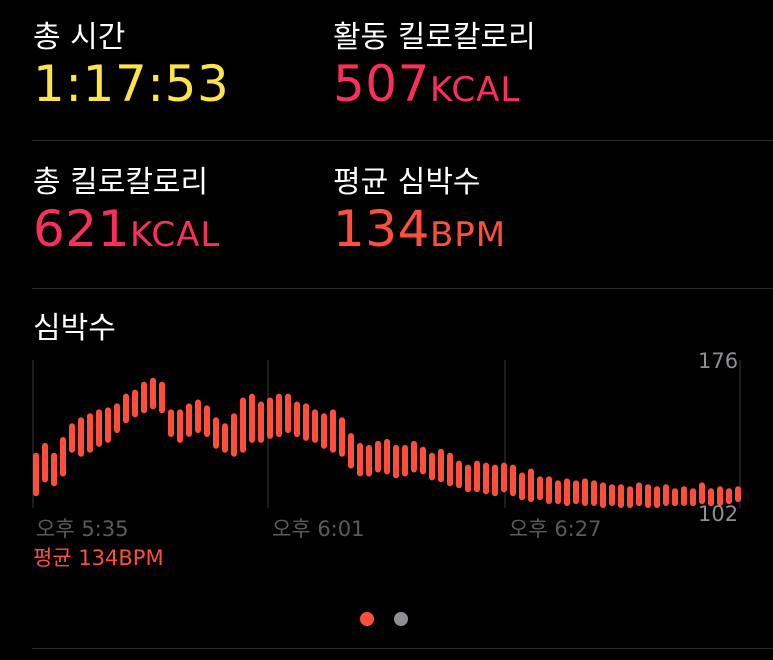 The height and width of the screenshot is (660, 773). What do you see at coordinates (318, 529) in the screenshot?
I see `time-label-middle: 오후 6:01` at bounding box center [318, 529].